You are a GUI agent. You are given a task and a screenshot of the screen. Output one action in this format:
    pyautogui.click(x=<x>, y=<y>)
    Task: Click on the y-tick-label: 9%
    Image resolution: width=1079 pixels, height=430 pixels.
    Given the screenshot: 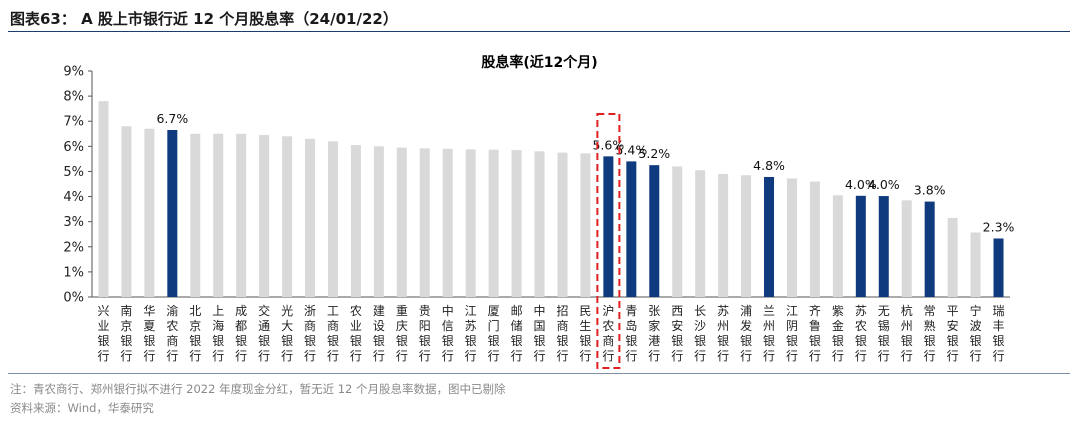 What is the action you would take?
    pyautogui.click(x=73, y=72)
    